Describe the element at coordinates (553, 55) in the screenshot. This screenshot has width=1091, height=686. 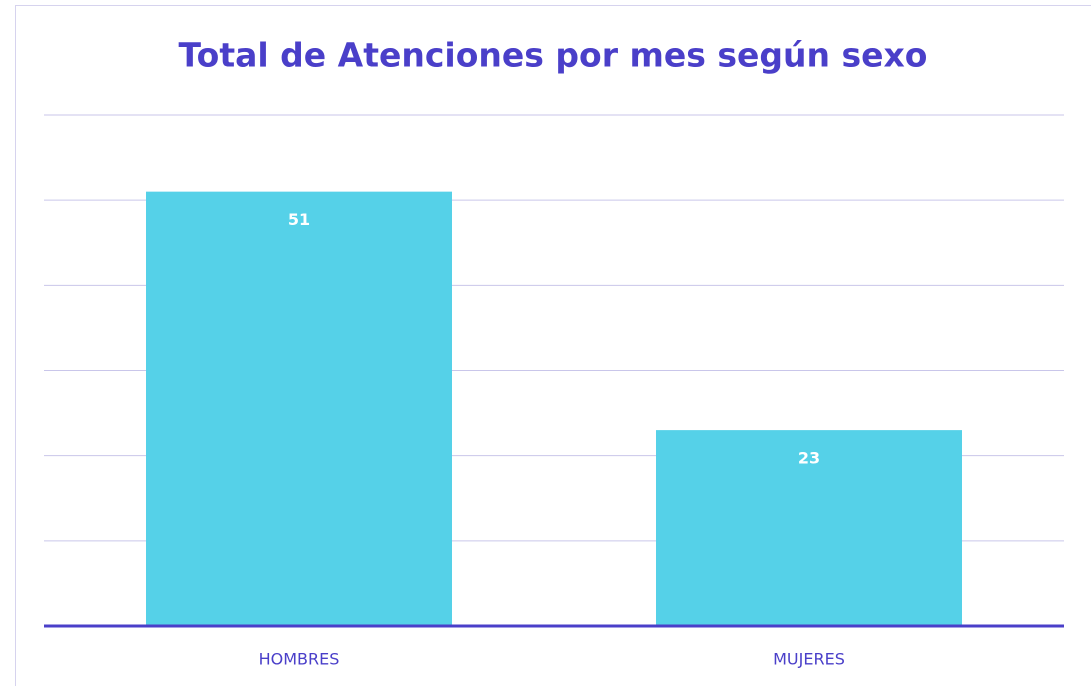
I see `chart-title: Total de Atenciones por mes según sexo` at that location.